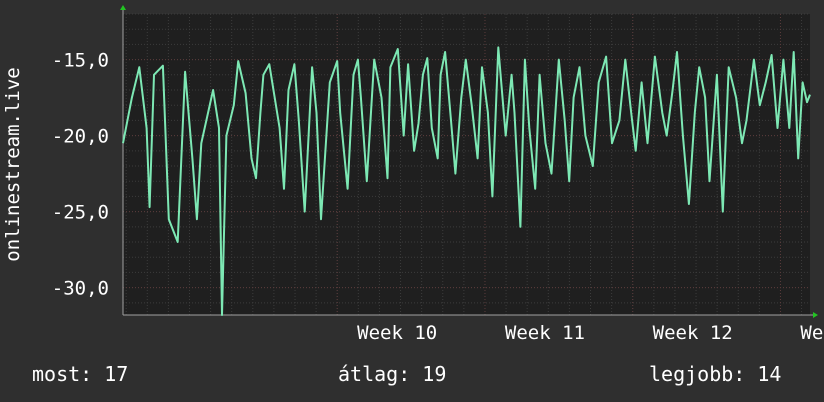  Describe the element at coordinates (123, 7) in the screenshot. I see `y-axis-arrow` at that location.